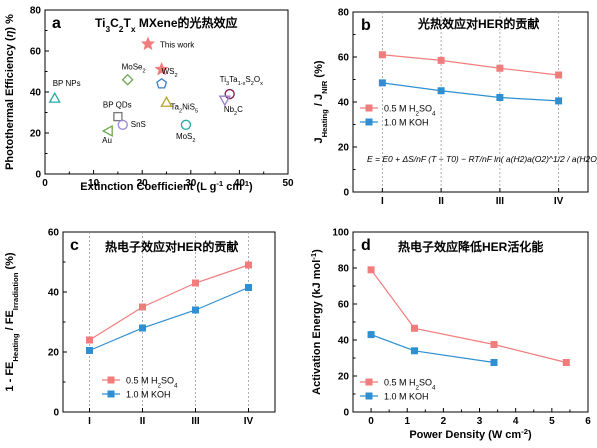  Describe the element at coordinates (313, 256) in the screenshot. I see `y-axis-label-d-part: -1` at that location.